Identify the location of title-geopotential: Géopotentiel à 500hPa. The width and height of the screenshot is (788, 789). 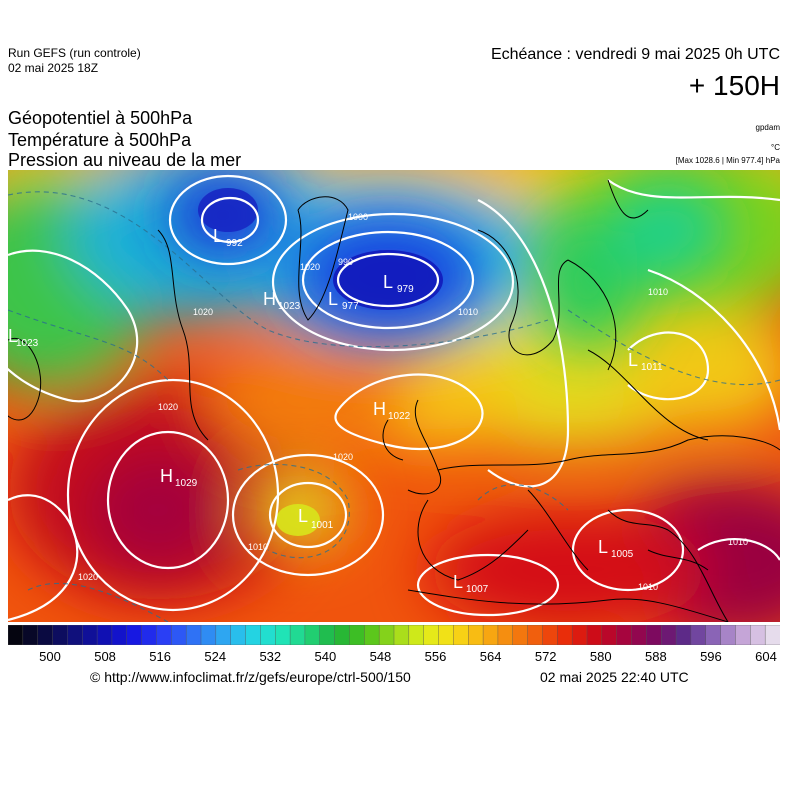
(100, 118).